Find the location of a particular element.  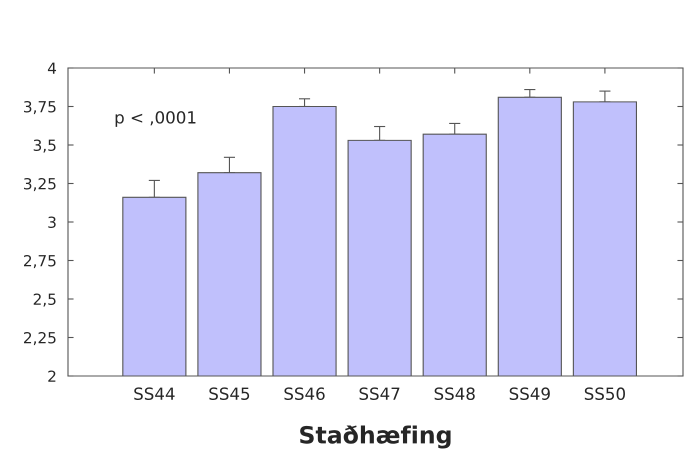

y-tick-label: 3 is located at coordinates (52, 222).